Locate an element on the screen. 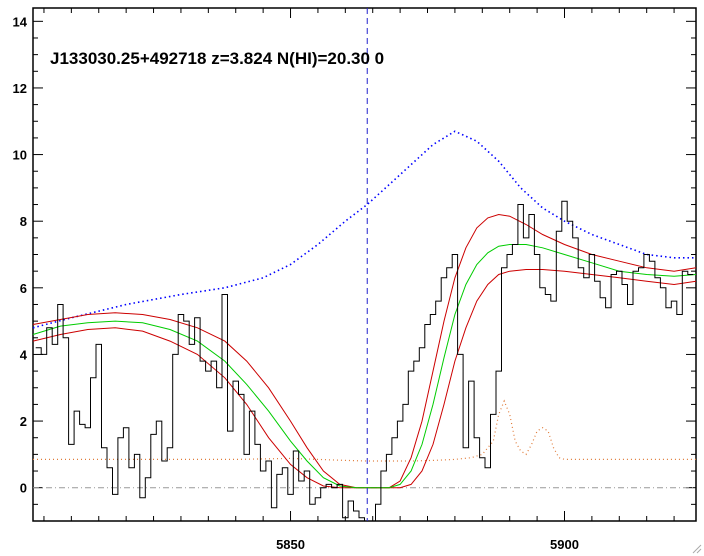 This screenshot has width=704, height=556. y-tick-label: 12 is located at coordinates (20, 88).